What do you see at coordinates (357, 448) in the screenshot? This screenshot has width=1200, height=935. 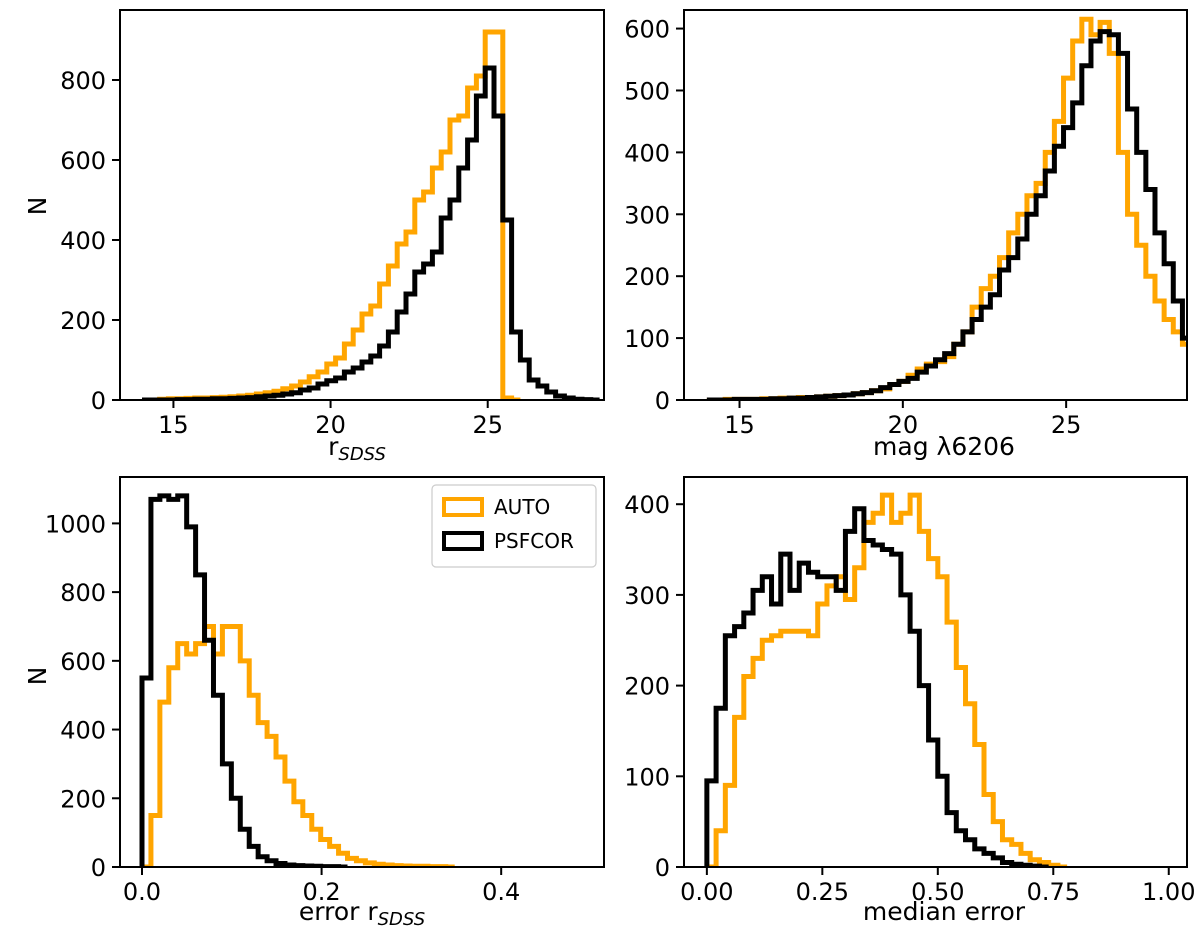 I see `panel-r-sdss-xlabel: rSDSS` at bounding box center [357, 448].